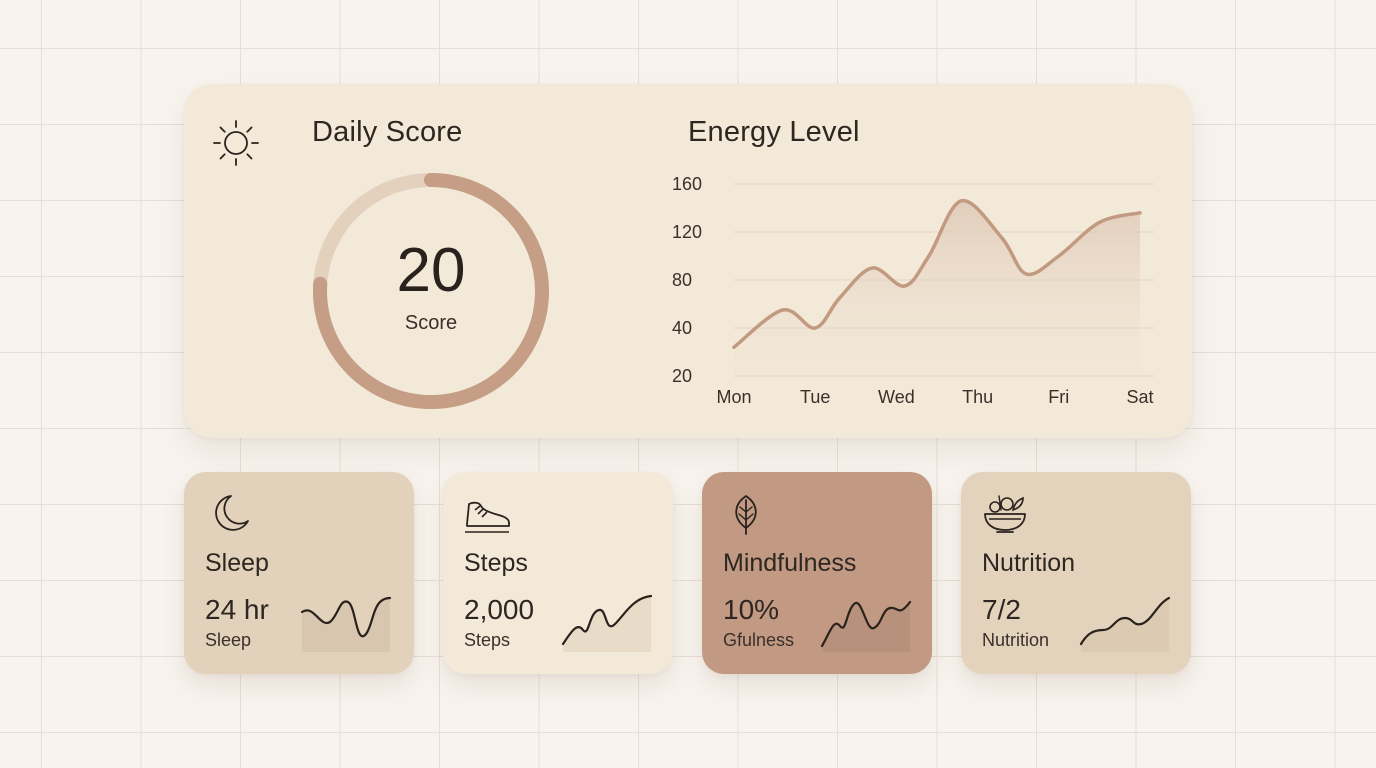 The width and height of the screenshot is (1376, 768). Describe the element at coordinates (687, 184) in the screenshot. I see `y-tick-label: 160` at that location.